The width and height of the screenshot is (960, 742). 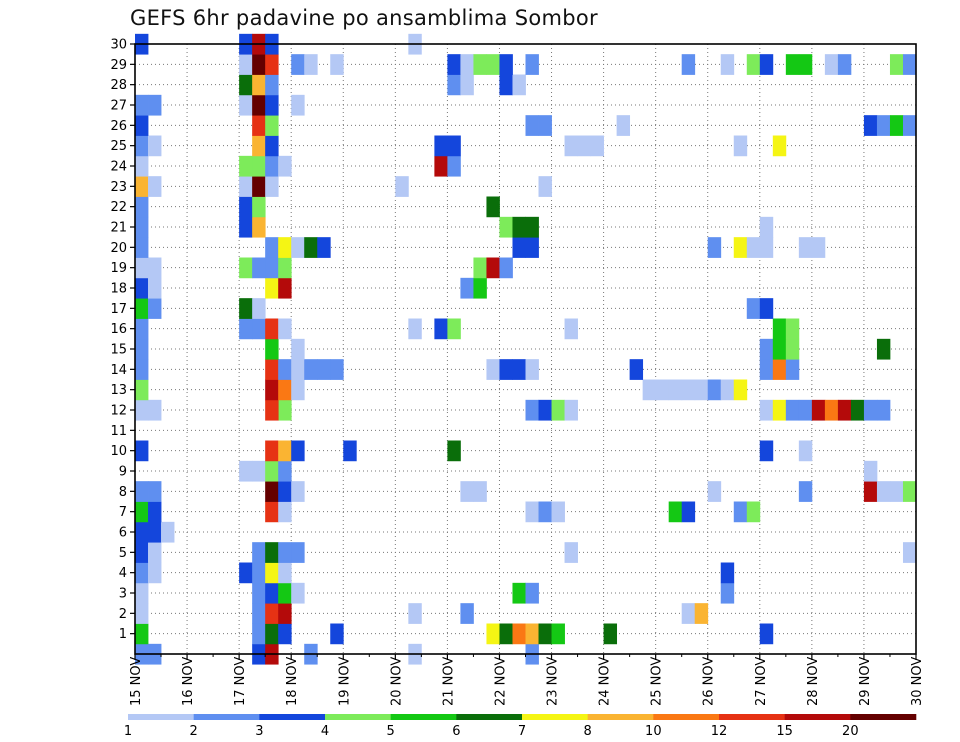 I want to click on colorbar-label: 20, so click(x=850, y=731).